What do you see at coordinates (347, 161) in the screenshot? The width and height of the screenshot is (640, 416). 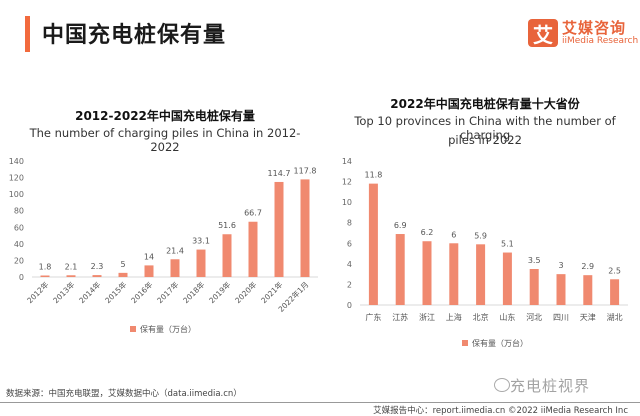 I see `chart2-ytick-label: 14` at bounding box center [347, 161].